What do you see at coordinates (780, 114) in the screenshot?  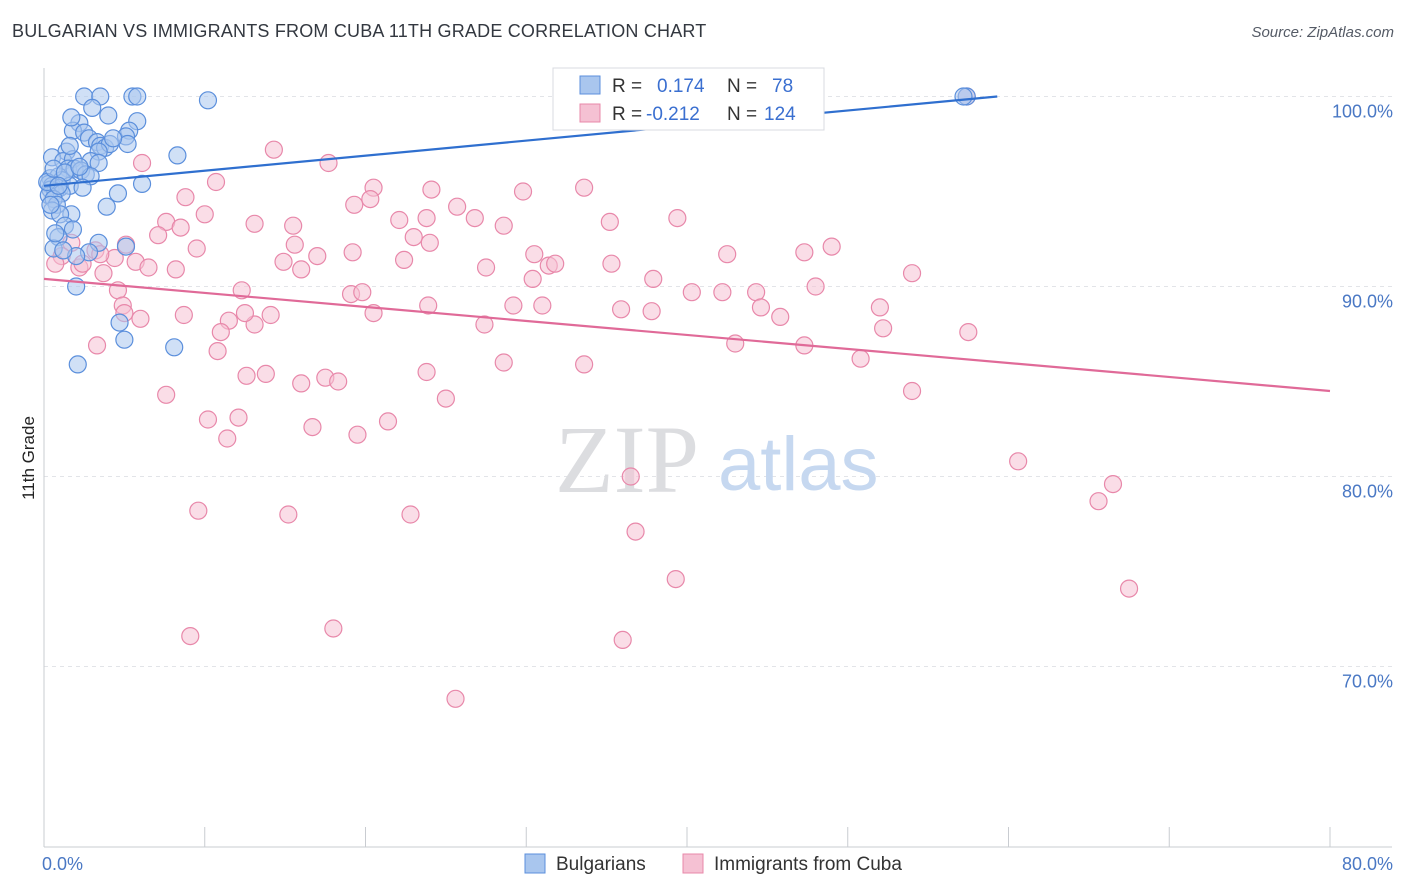 I see `stats-n-value-2: 124` at bounding box center [780, 114].